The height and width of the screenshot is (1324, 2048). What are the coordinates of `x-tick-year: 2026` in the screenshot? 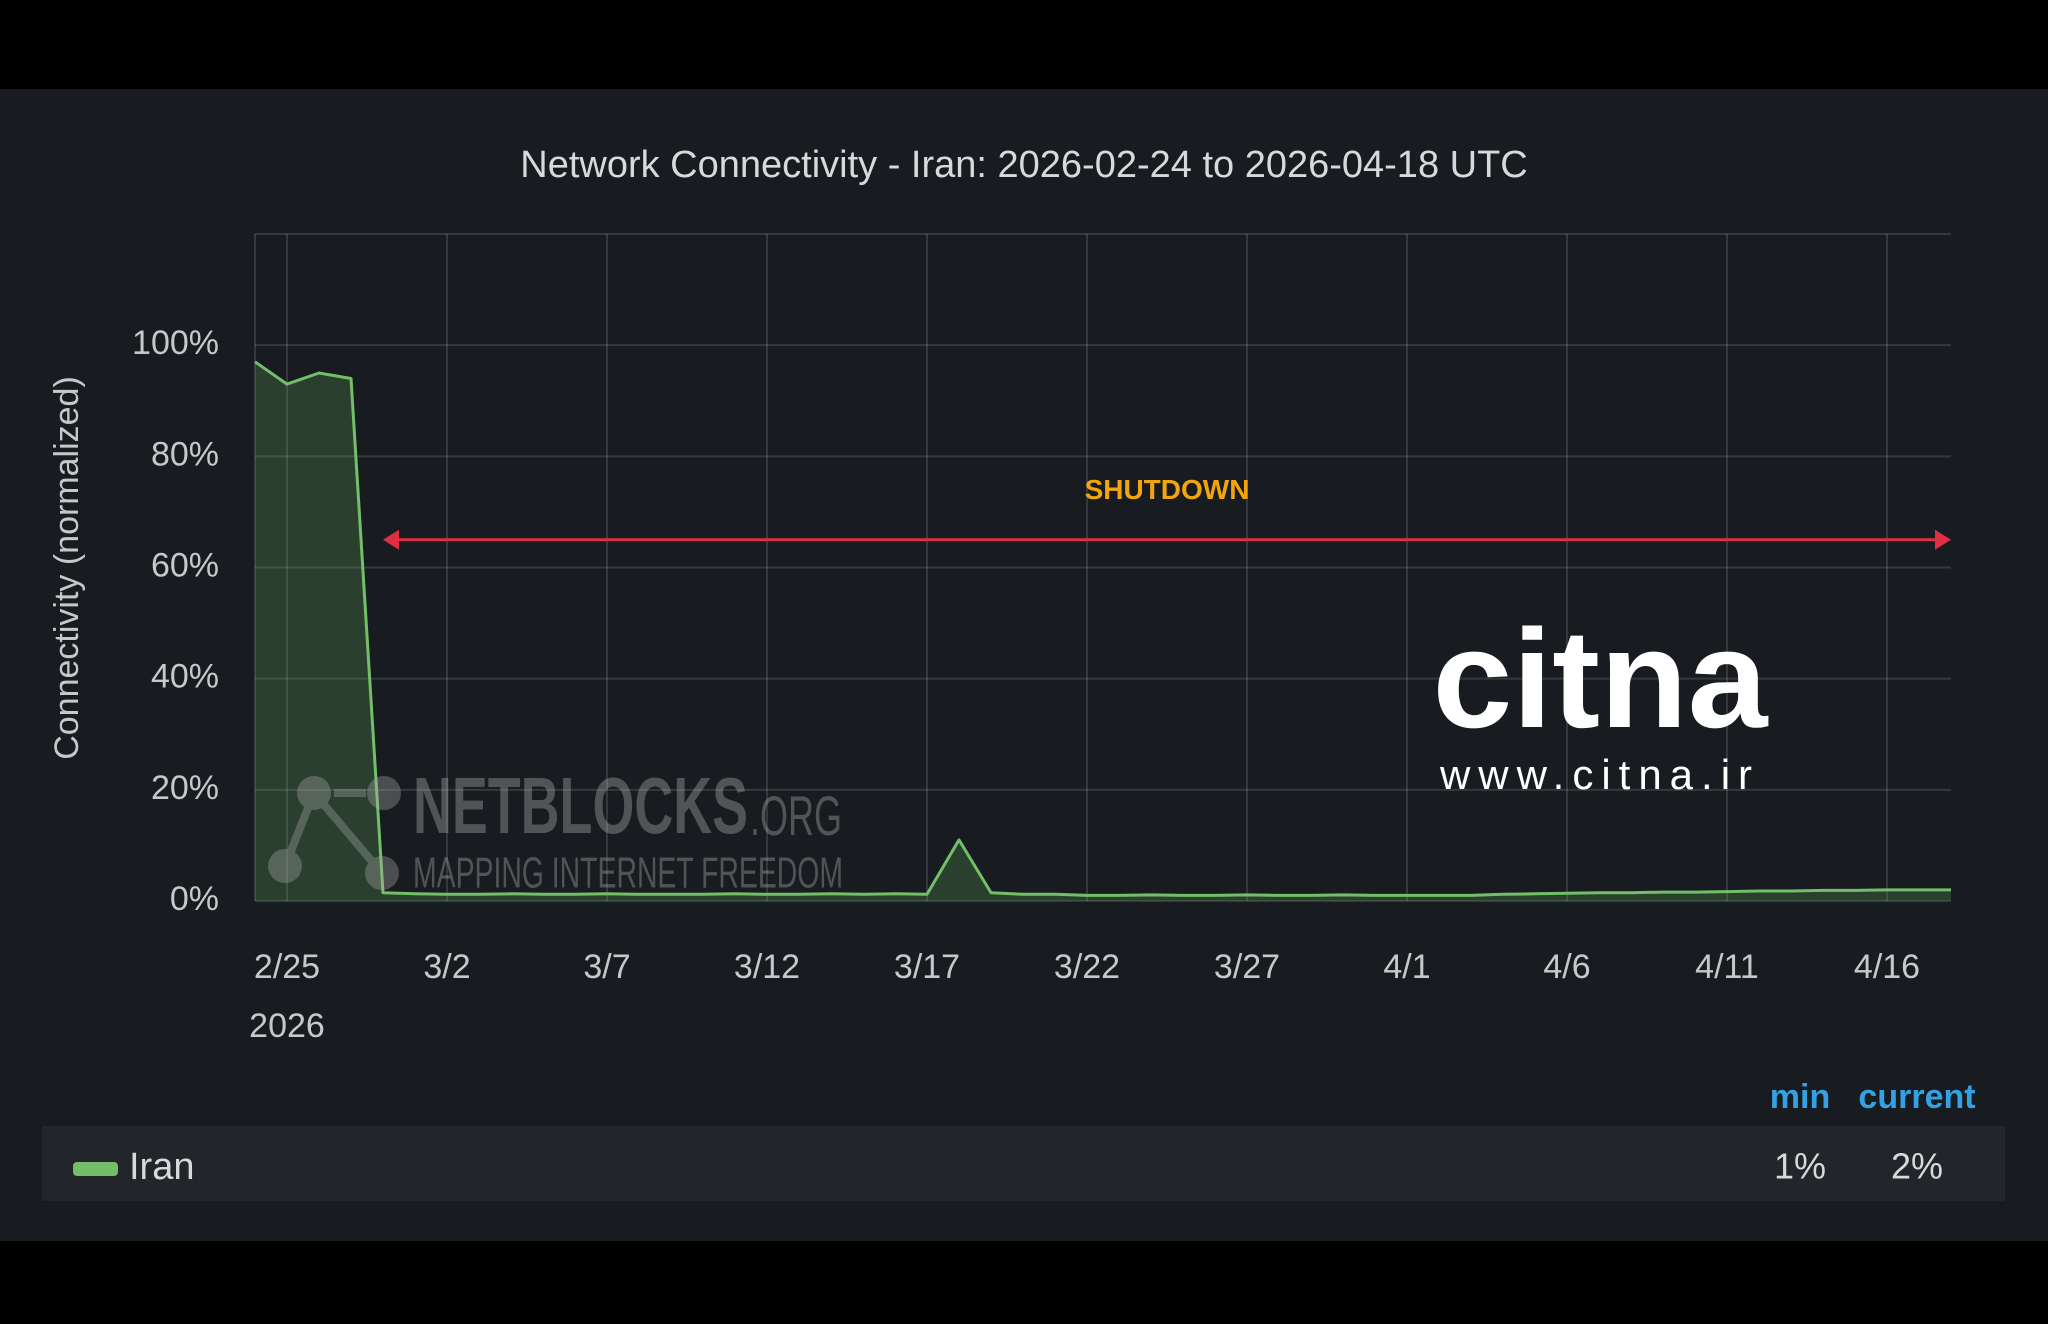 It's located at (287, 1026).